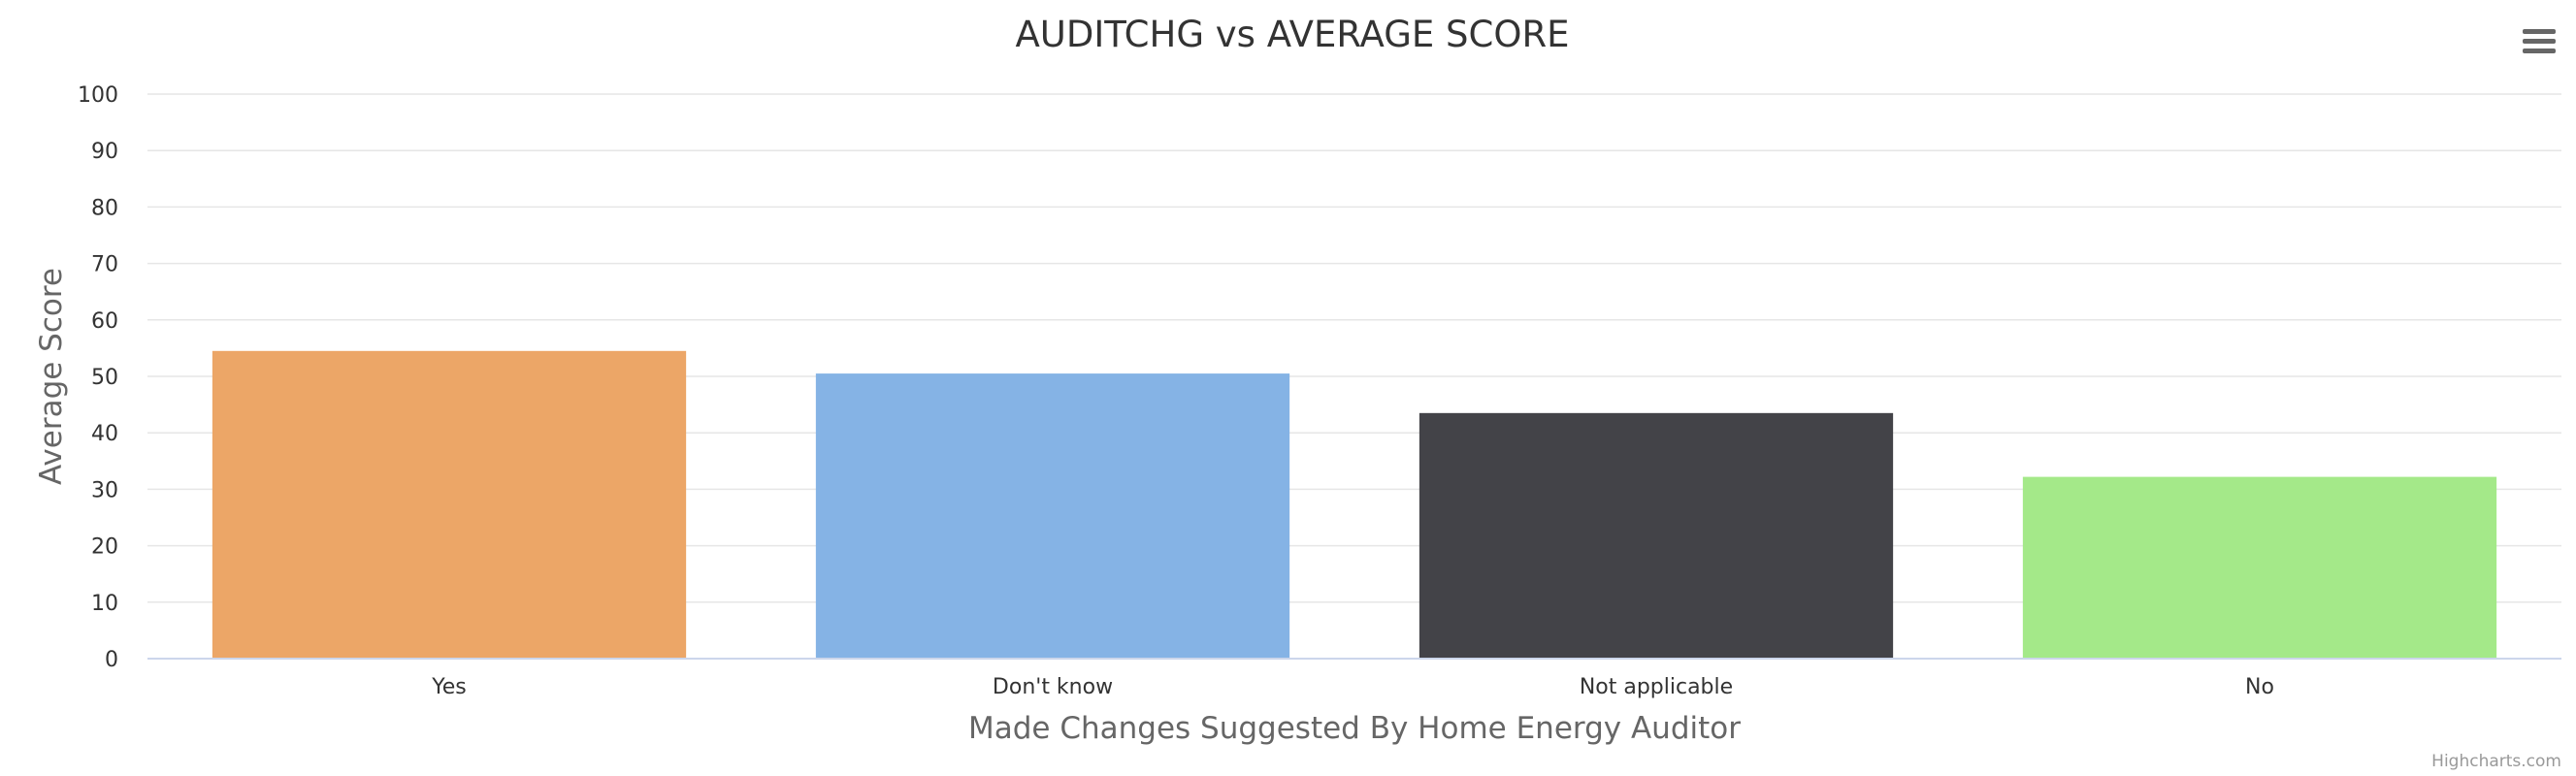 This screenshot has height=776, width=2576. I want to click on bar-don-t-know, so click(1053, 516).